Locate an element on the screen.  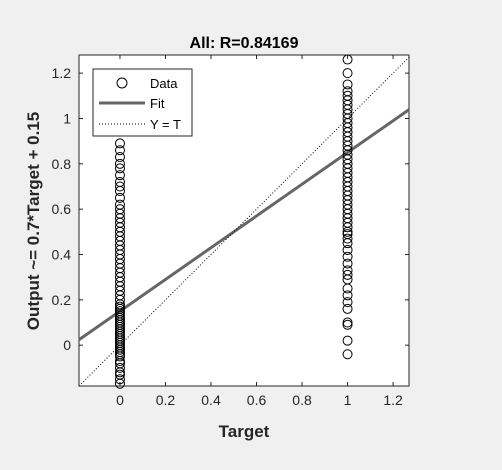
y-tick-label: 1.2 is located at coordinates (62, 73).